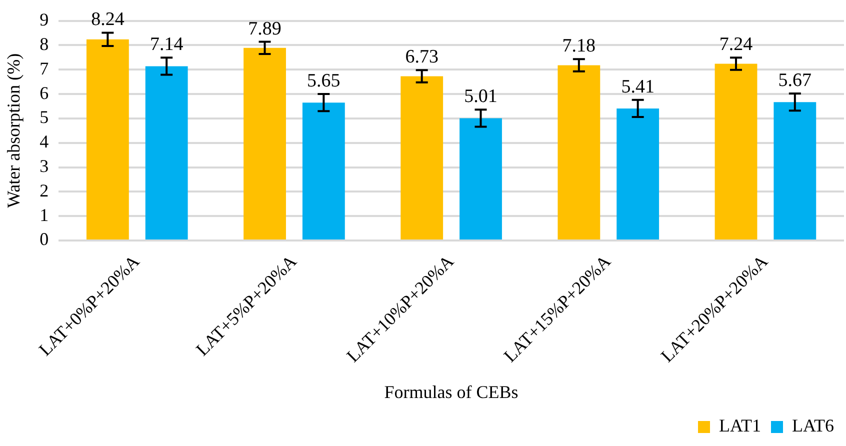 This screenshot has width=846, height=446. What do you see at coordinates (44, 117) in the screenshot?
I see `y-tick-label: 5` at bounding box center [44, 117].